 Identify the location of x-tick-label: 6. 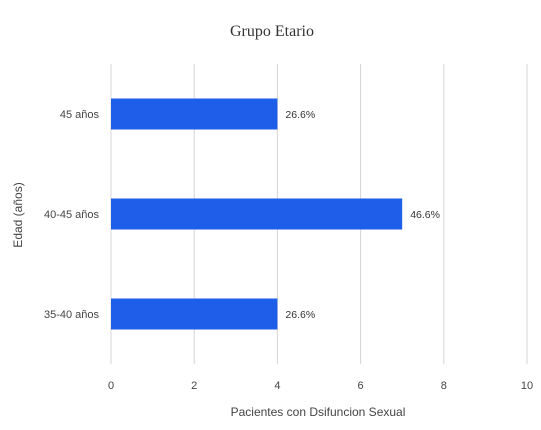
(361, 386).